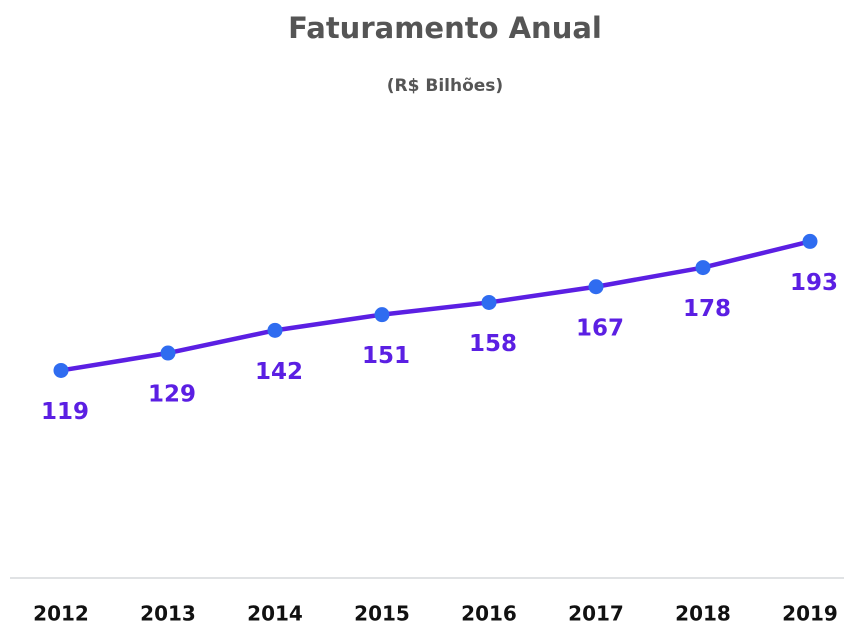 Image resolution: width=854 pixels, height=633 pixels. What do you see at coordinates (168, 614) in the screenshot?
I see `x-tick-label: 2013` at bounding box center [168, 614].